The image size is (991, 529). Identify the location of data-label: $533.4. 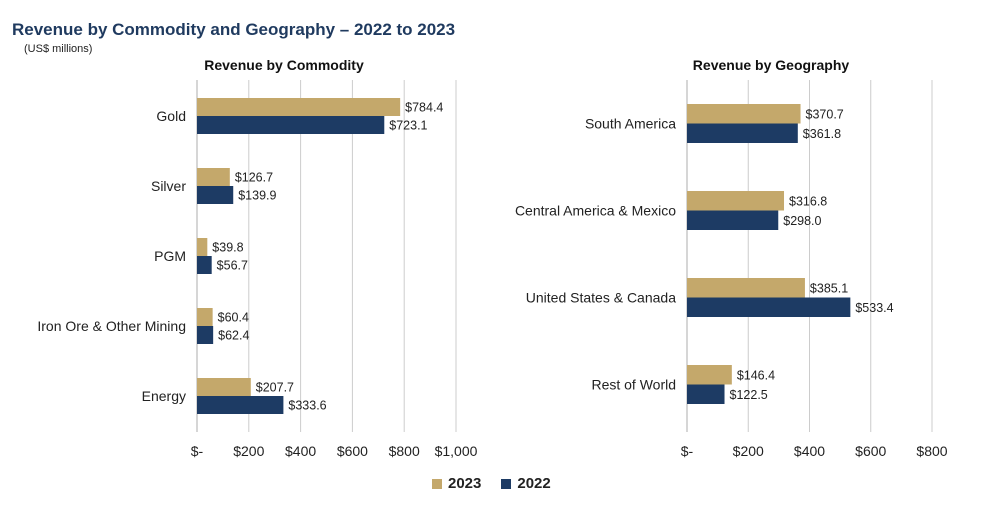
(874, 308).